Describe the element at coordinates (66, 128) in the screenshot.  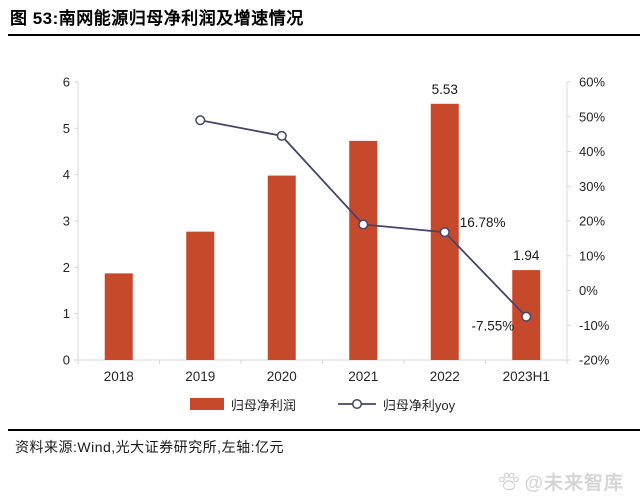
I see `left-axis-tick-label: 5` at that location.